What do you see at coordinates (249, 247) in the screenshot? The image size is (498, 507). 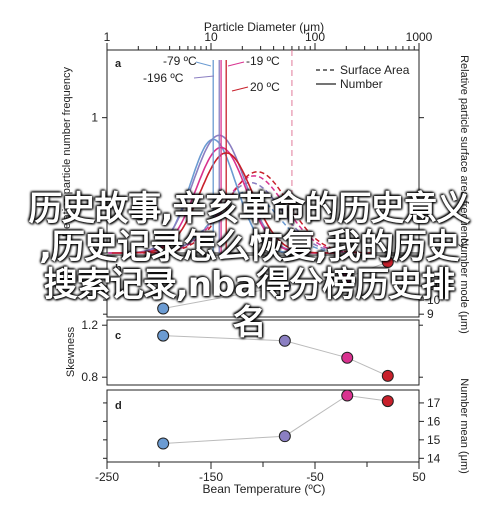 I see `overlay-line-2: ,历史记录怎么恢复,我的历史` at bounding box center [249, 247].